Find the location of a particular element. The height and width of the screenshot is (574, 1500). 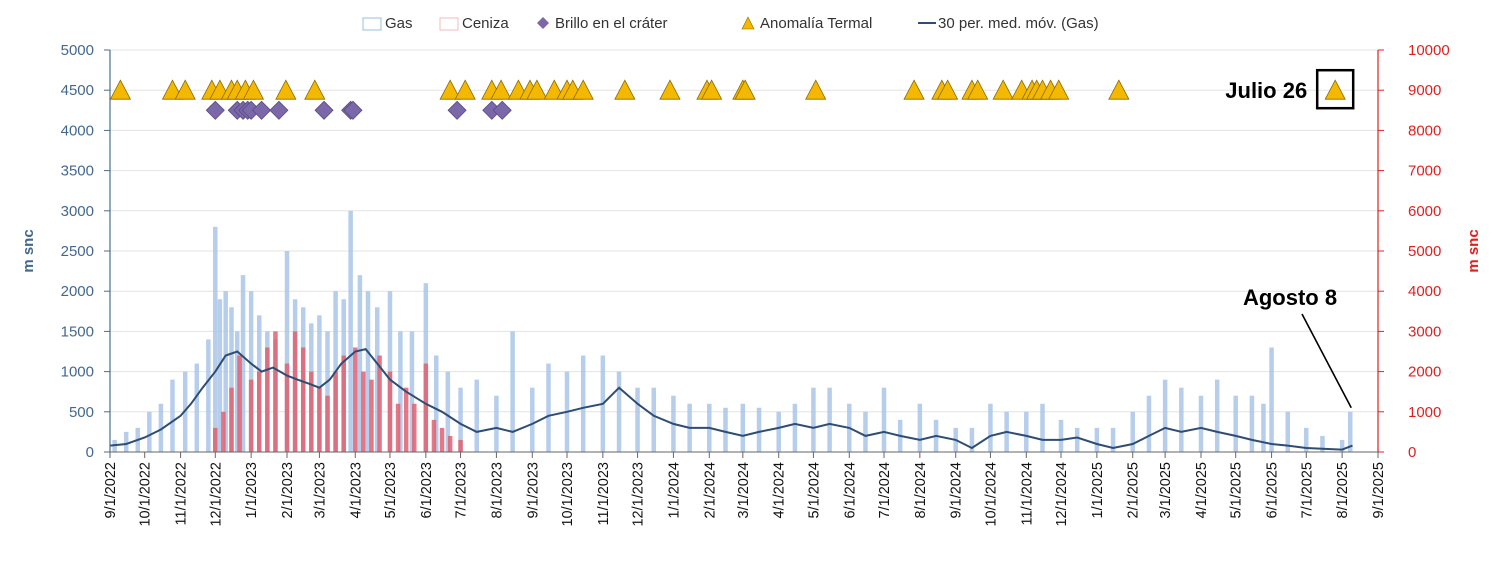

x-tick-label: 9/1/2022 is located at coordinates (111, 490).